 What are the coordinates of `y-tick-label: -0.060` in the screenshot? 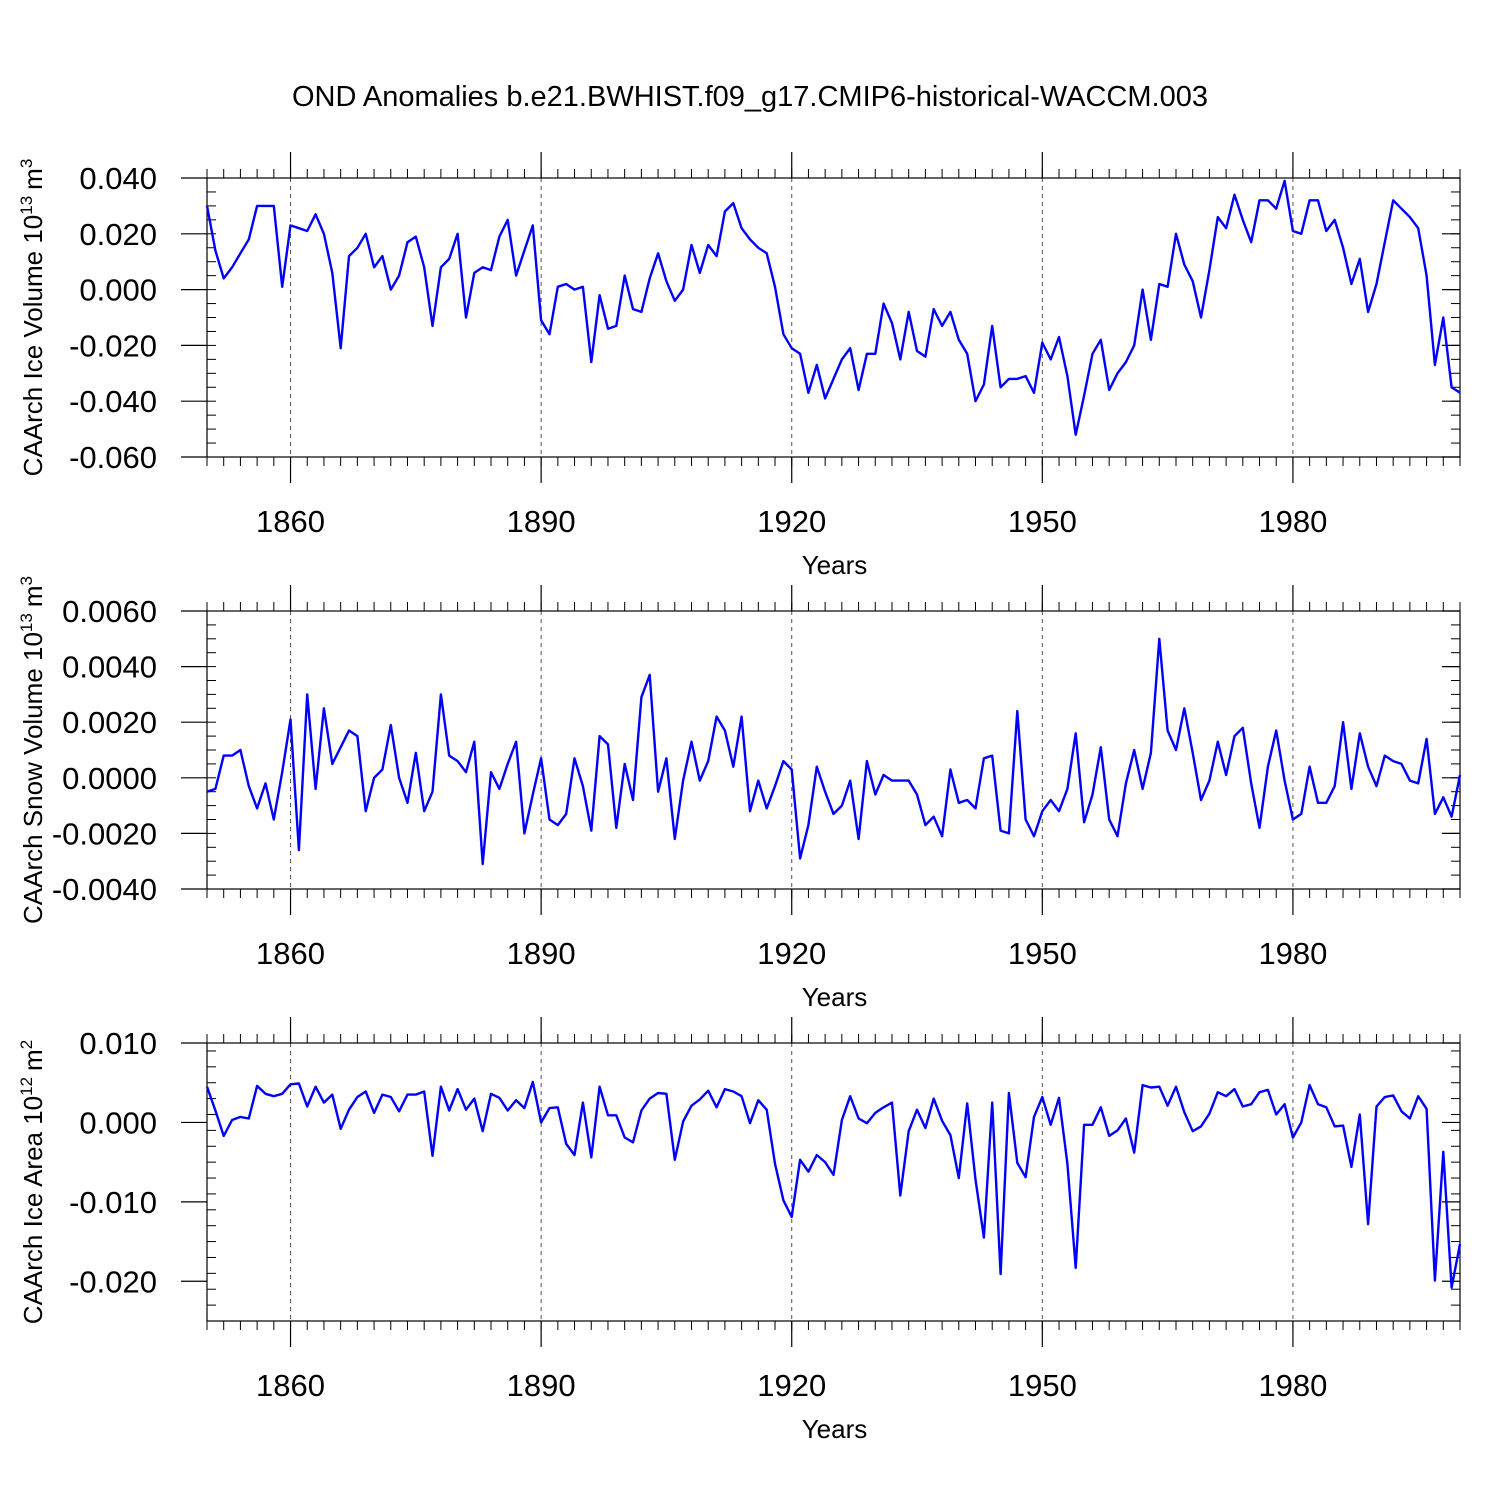 It's located at (113, 457).